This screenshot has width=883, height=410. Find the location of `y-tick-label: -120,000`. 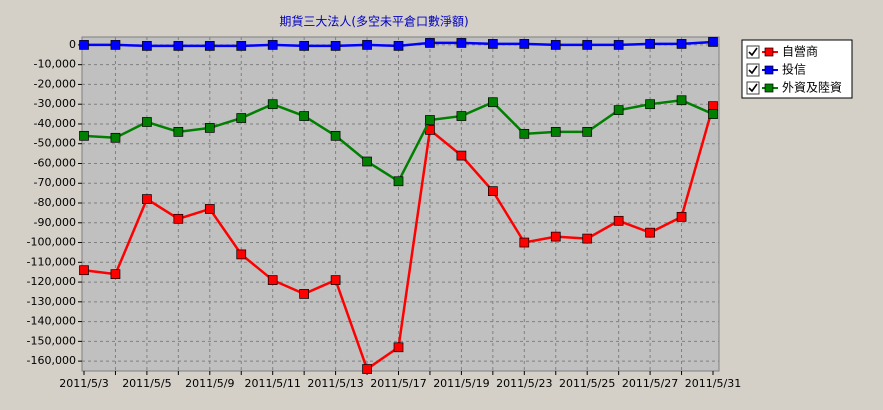

y-tick-label: -120,000 is located at coordinates (51, 281).